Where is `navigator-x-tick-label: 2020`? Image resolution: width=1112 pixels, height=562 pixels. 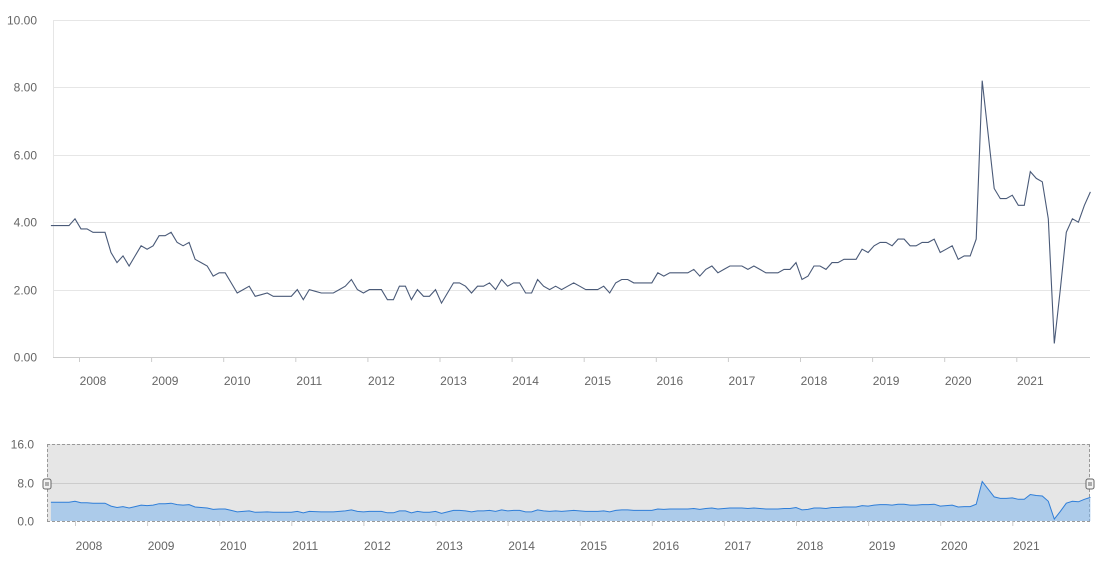
navigator-x-tick-label: 2020 is located at coordinates (954, 546).